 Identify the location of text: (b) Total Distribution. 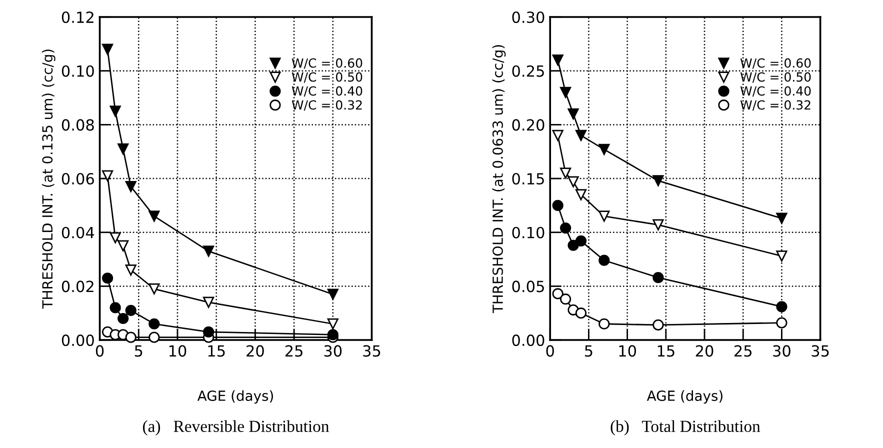
(685, 428).